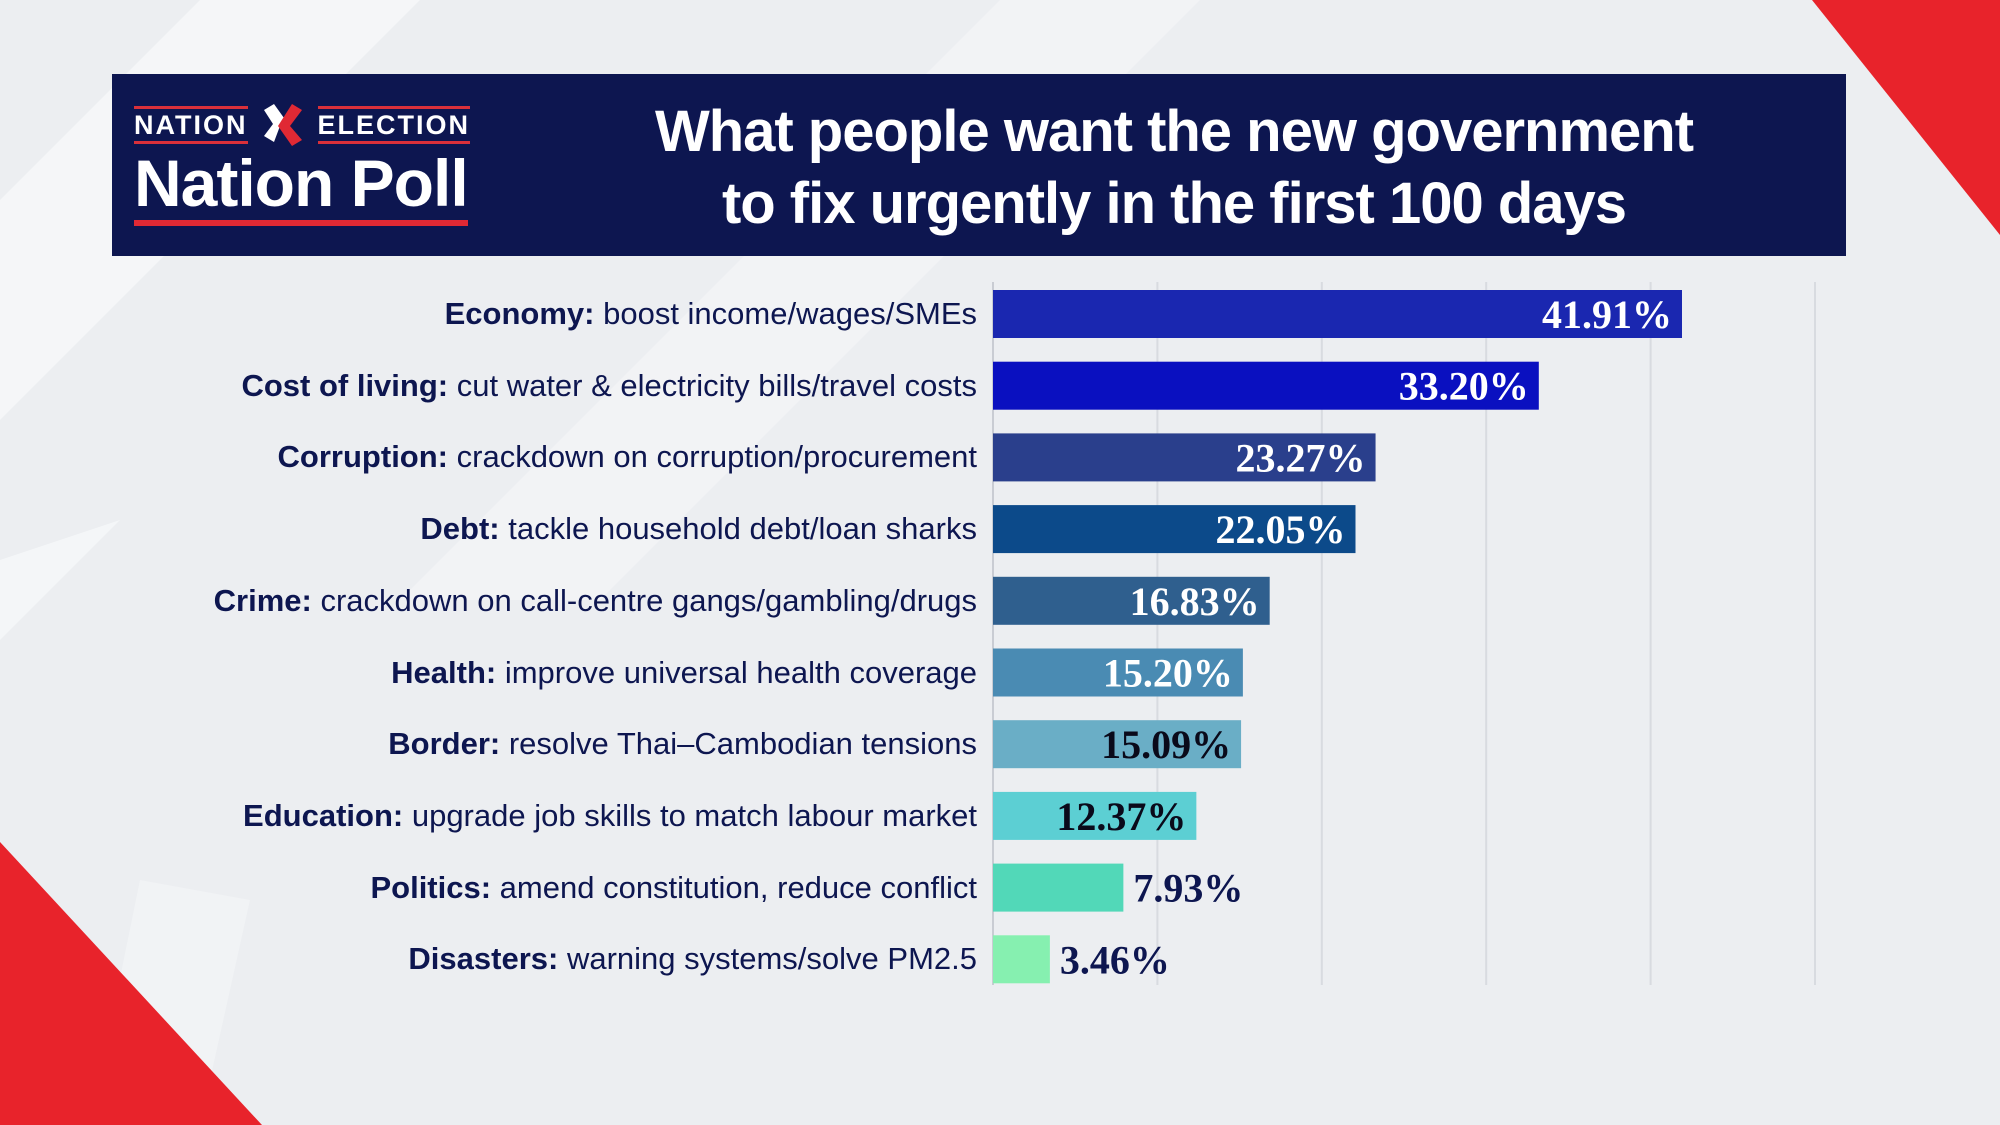 The height and width of the screenshot is (1125, 2000). I want to click on category-label: Disasters: warning systems/solve PM2.5, so click(692, 959).